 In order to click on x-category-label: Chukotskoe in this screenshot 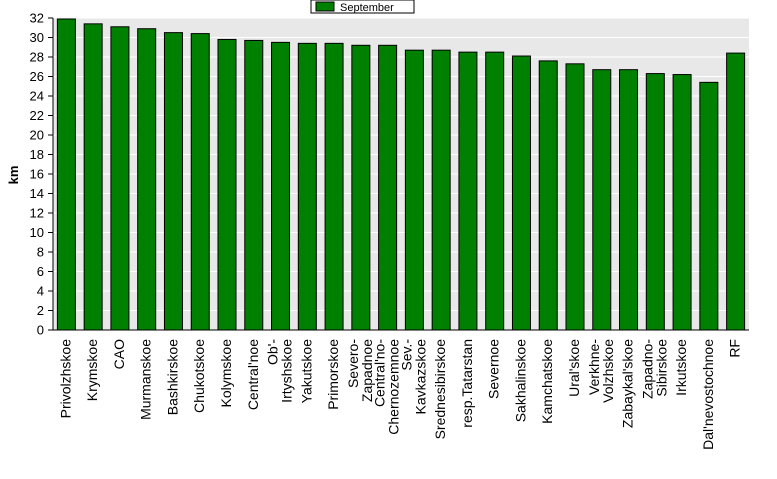, I will do `click(199, 376)`.